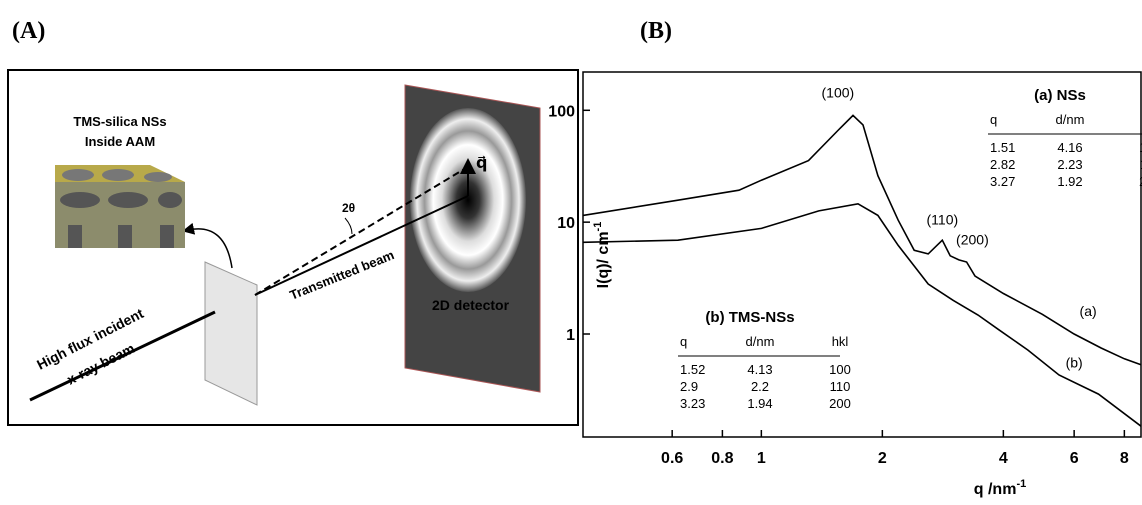  What do you see at coordinates (1088, 311) in the screenshot?
I see `annotation: (a)` at bounding box center [1088, 311].